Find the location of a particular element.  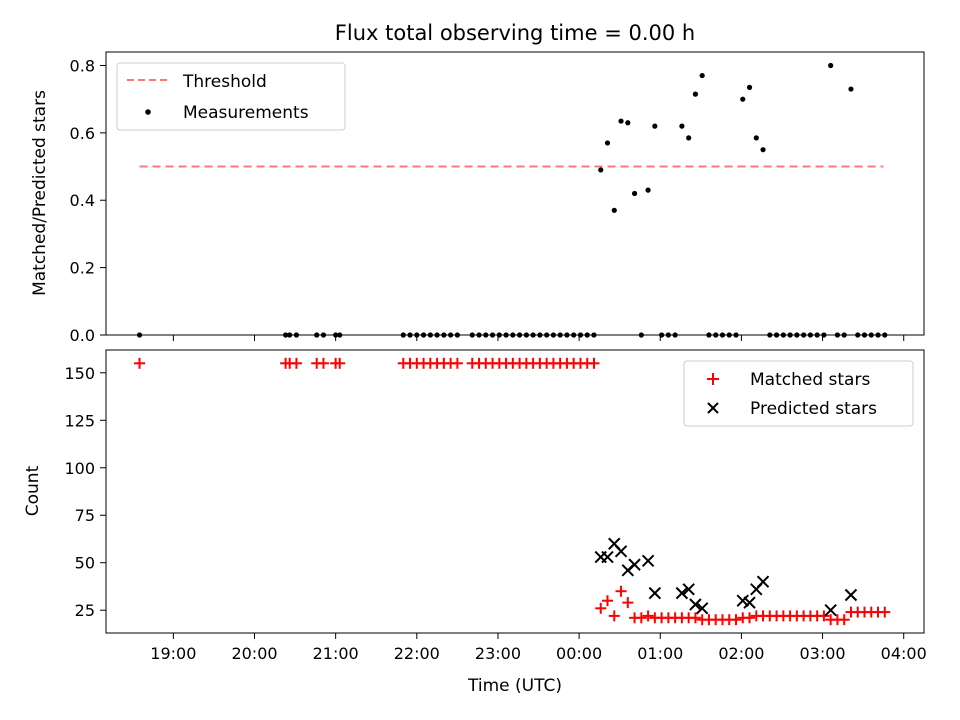

y-tick-label: 100 is located at coordinates (79, 468).